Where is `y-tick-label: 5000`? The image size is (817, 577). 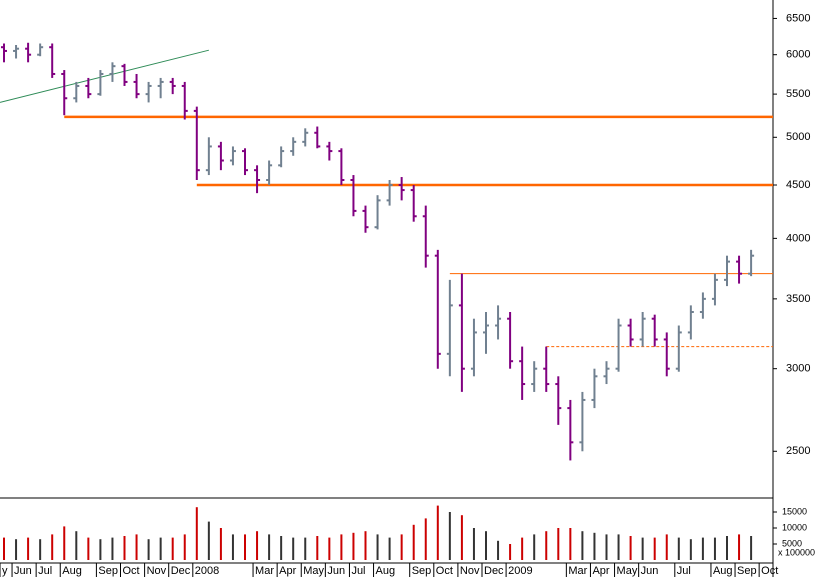
y-tick-label: 5000 is located at coordinates (798, 137).